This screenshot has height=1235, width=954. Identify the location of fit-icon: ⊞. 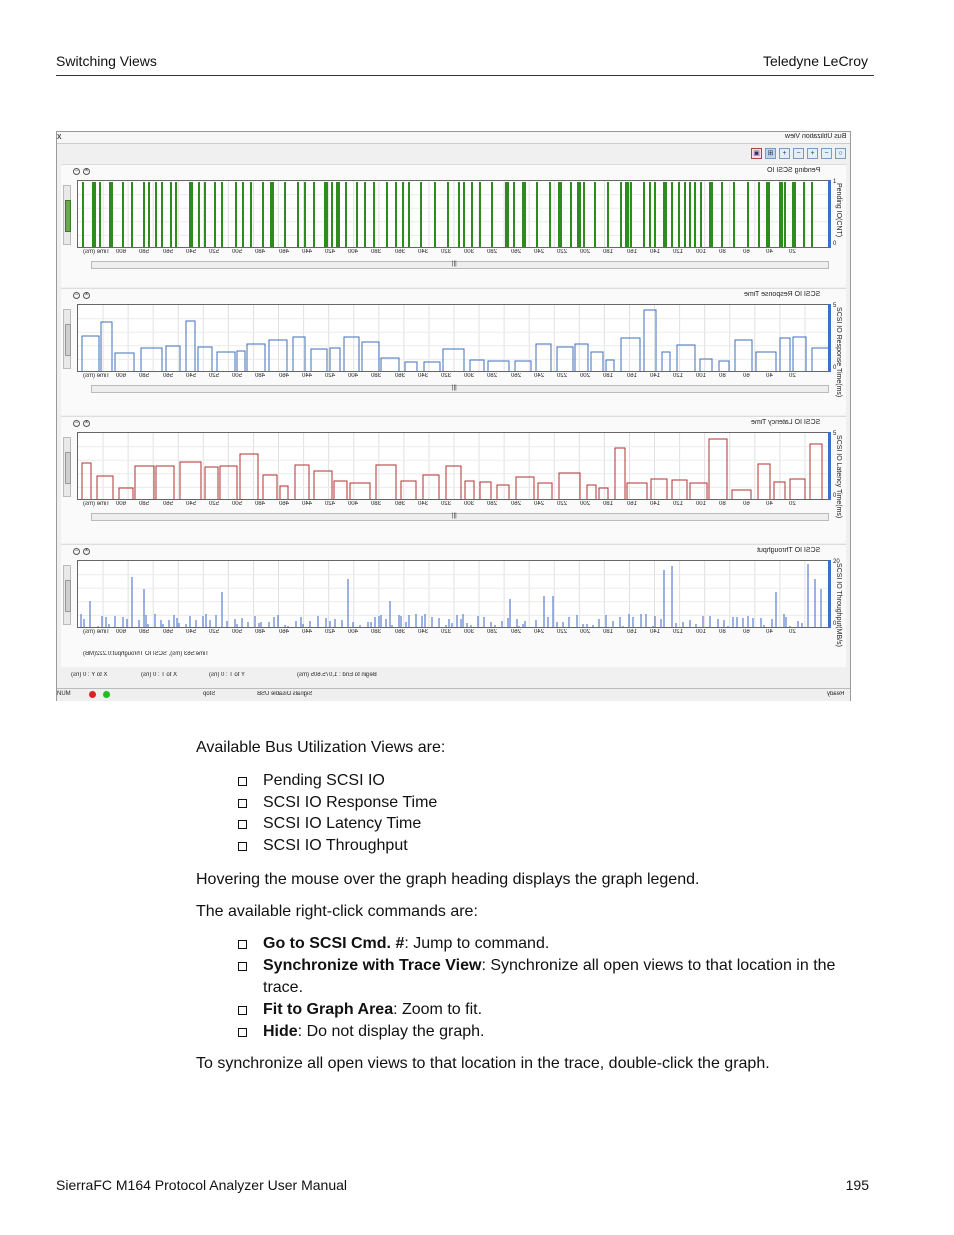
(770, 153).